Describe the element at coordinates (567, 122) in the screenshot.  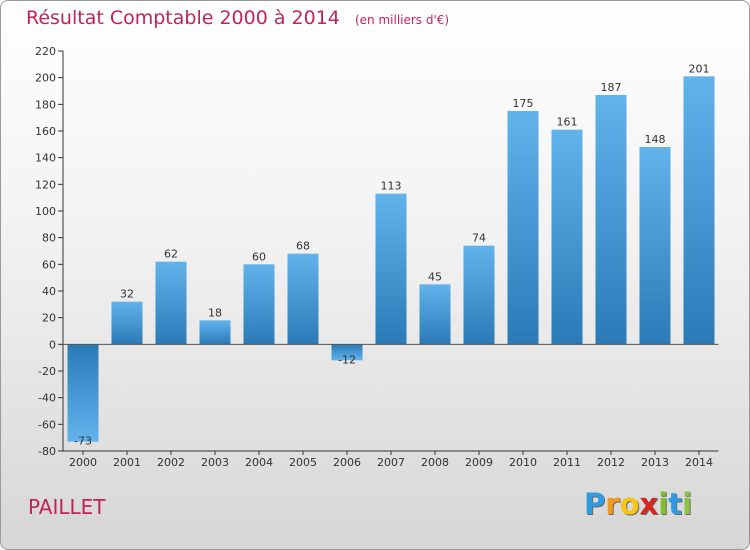
I see `data-label-2011: 161` at that location.